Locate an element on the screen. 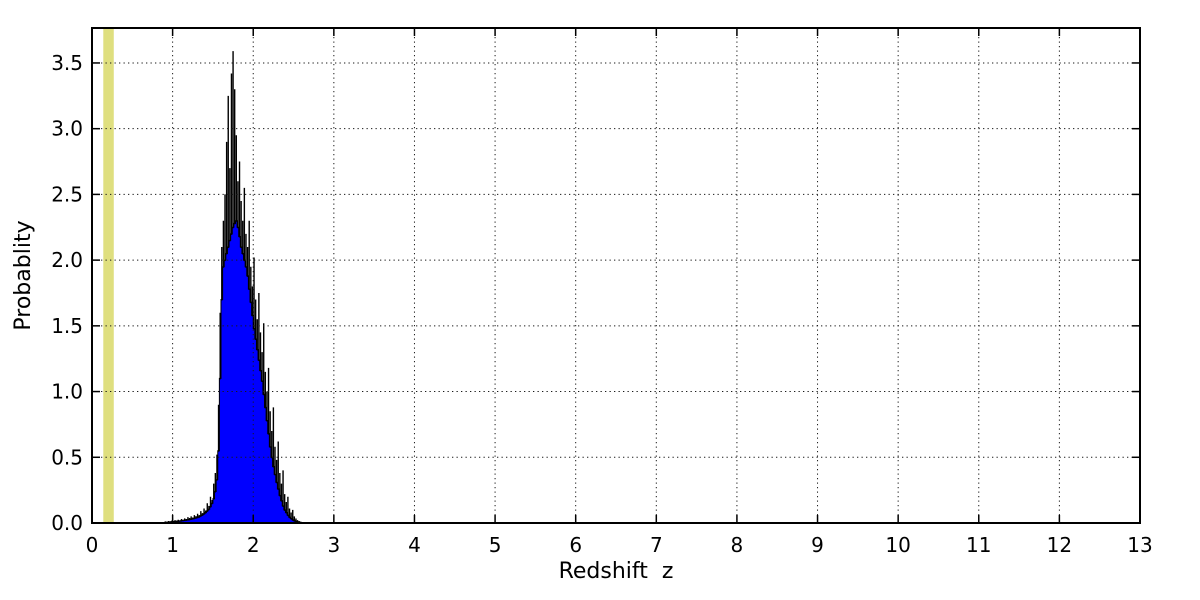 The height and width of the screenshot is (600, 1200). x-tick-label: 9 is located at coordinates (817, 545).